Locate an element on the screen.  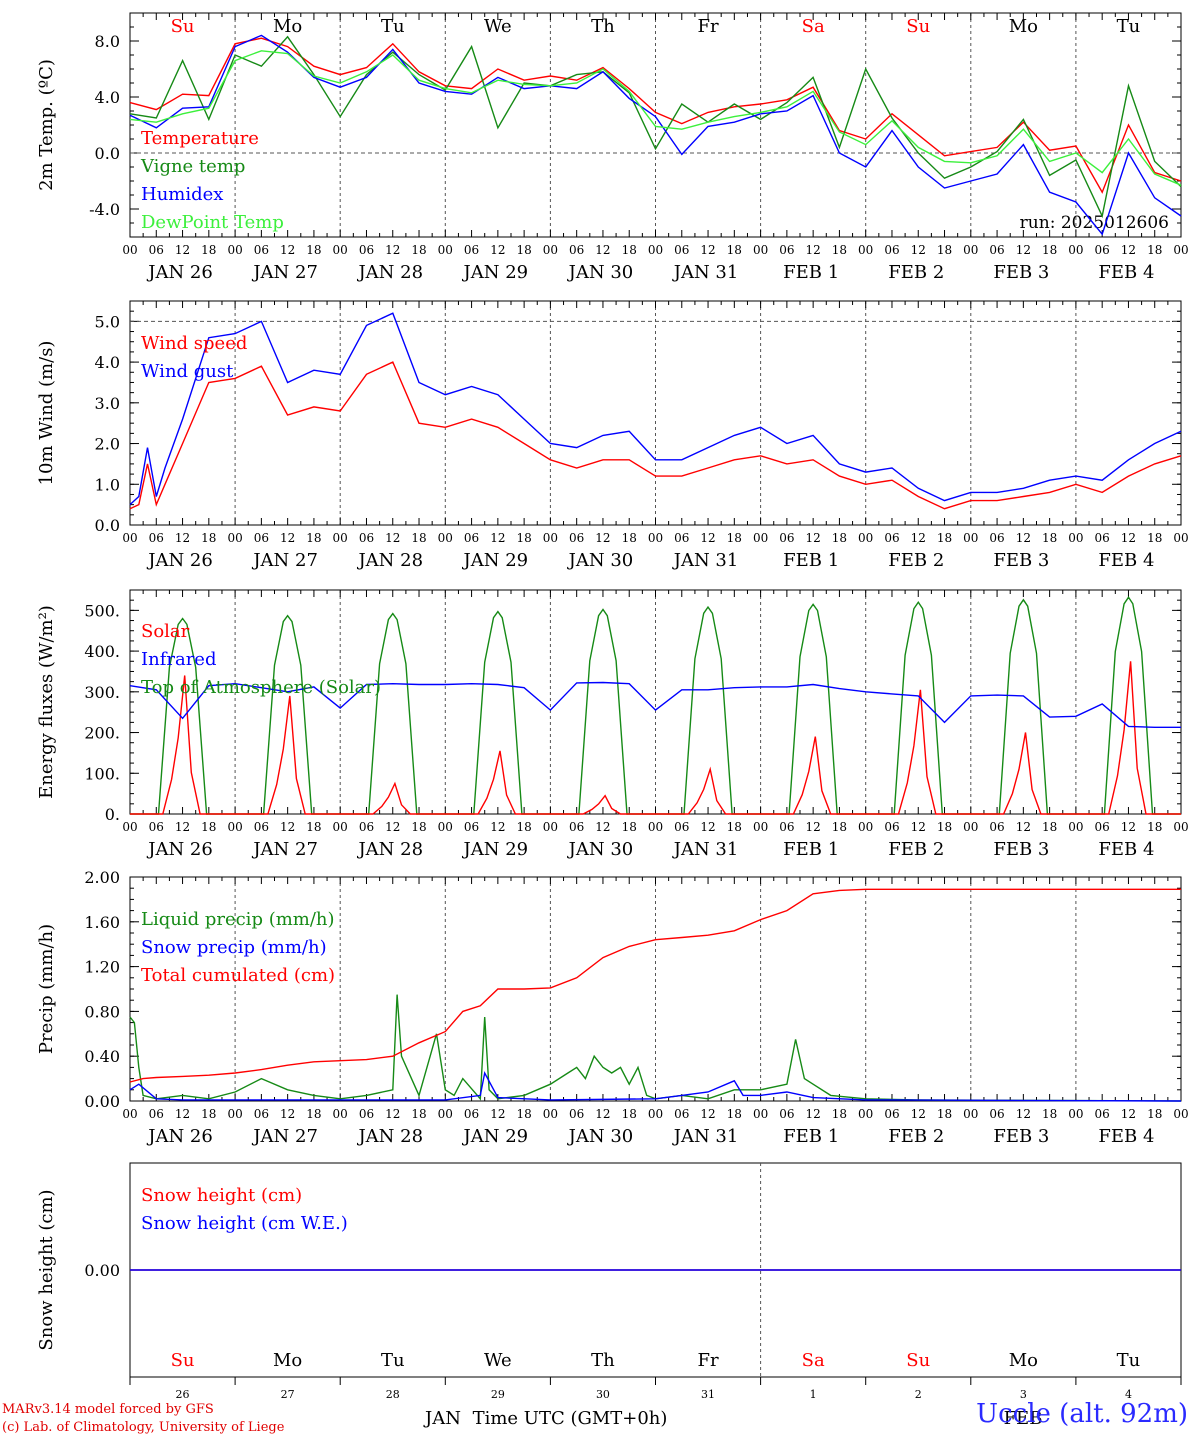
day-number-label: 4 is located at coordinates (1128, 1394).